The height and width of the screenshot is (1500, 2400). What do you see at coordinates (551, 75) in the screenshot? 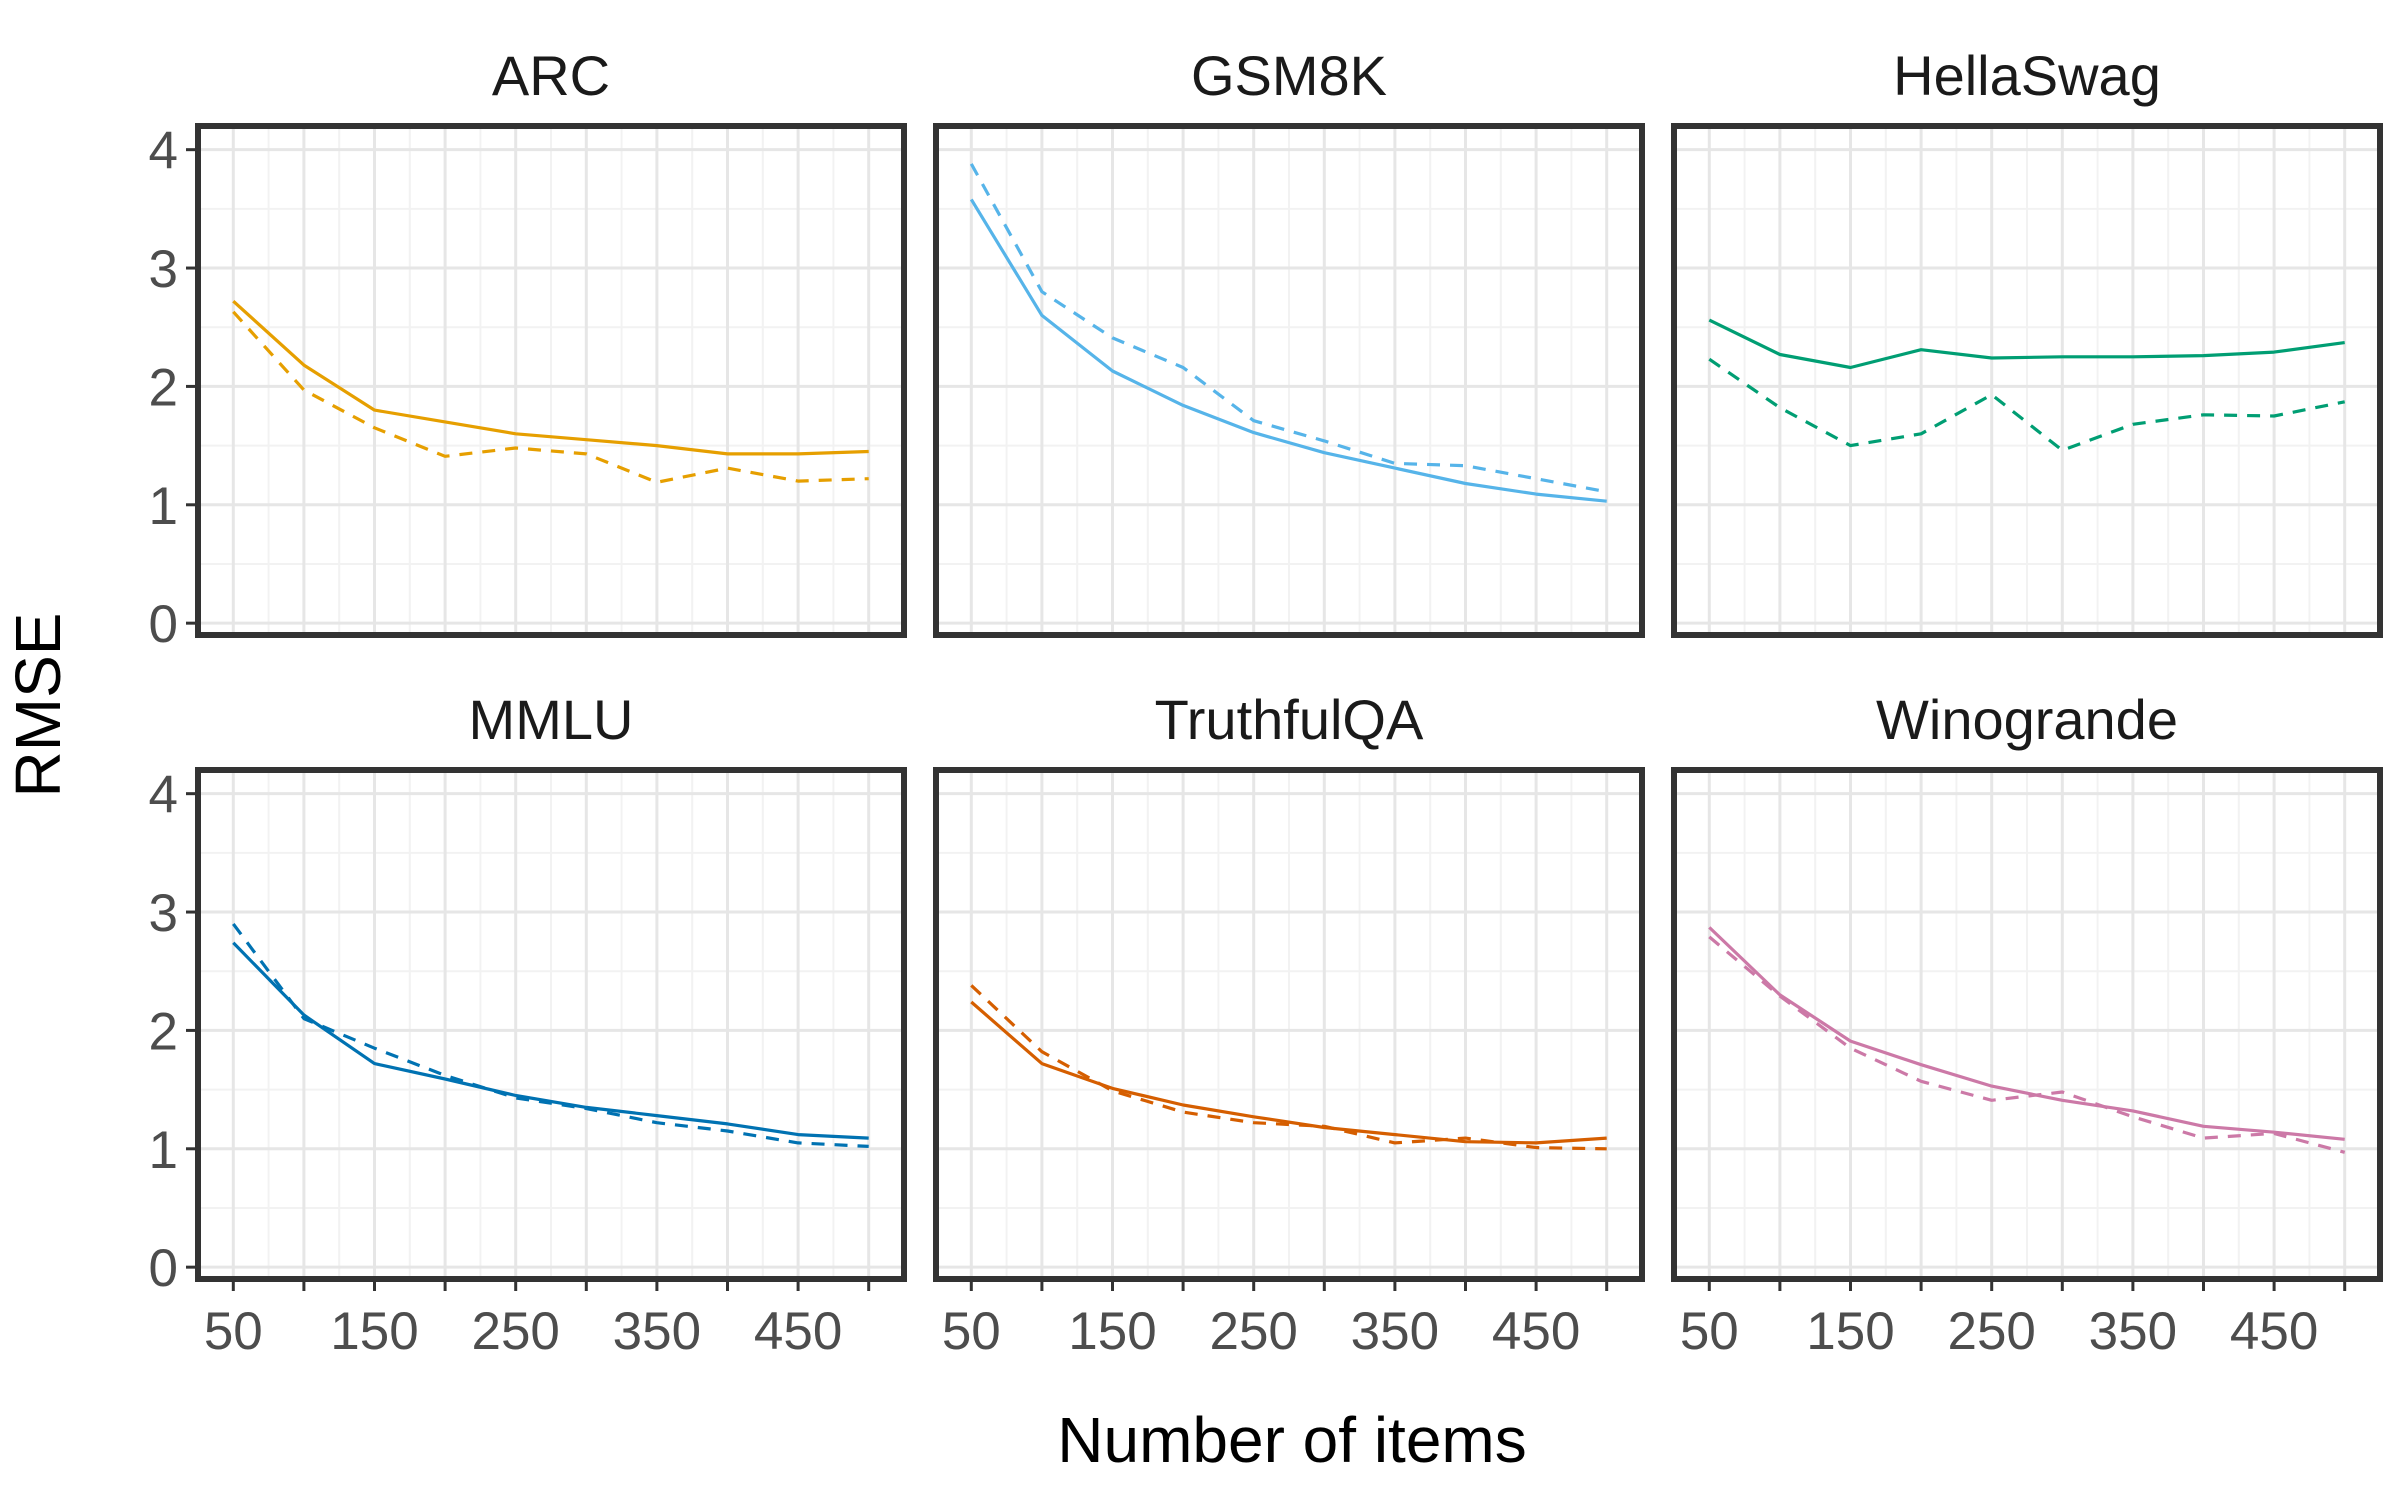
I see `panel-title: ARC` at bounding box center [551, 75].